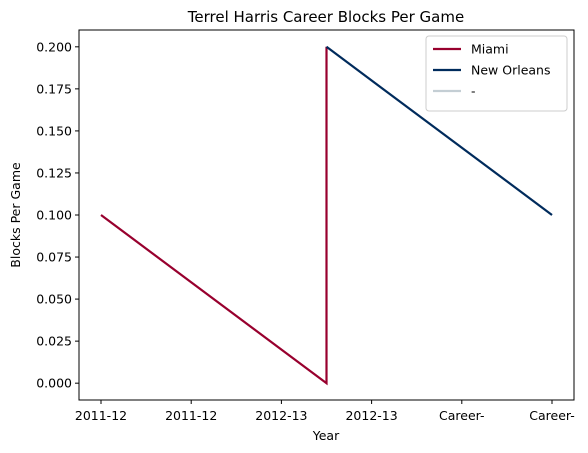 The width and height of the screenshot is (588, 453). Describe the element at coordinates (510, 70) in the screenshot. I see `legend-label: New Orleans` at that location.